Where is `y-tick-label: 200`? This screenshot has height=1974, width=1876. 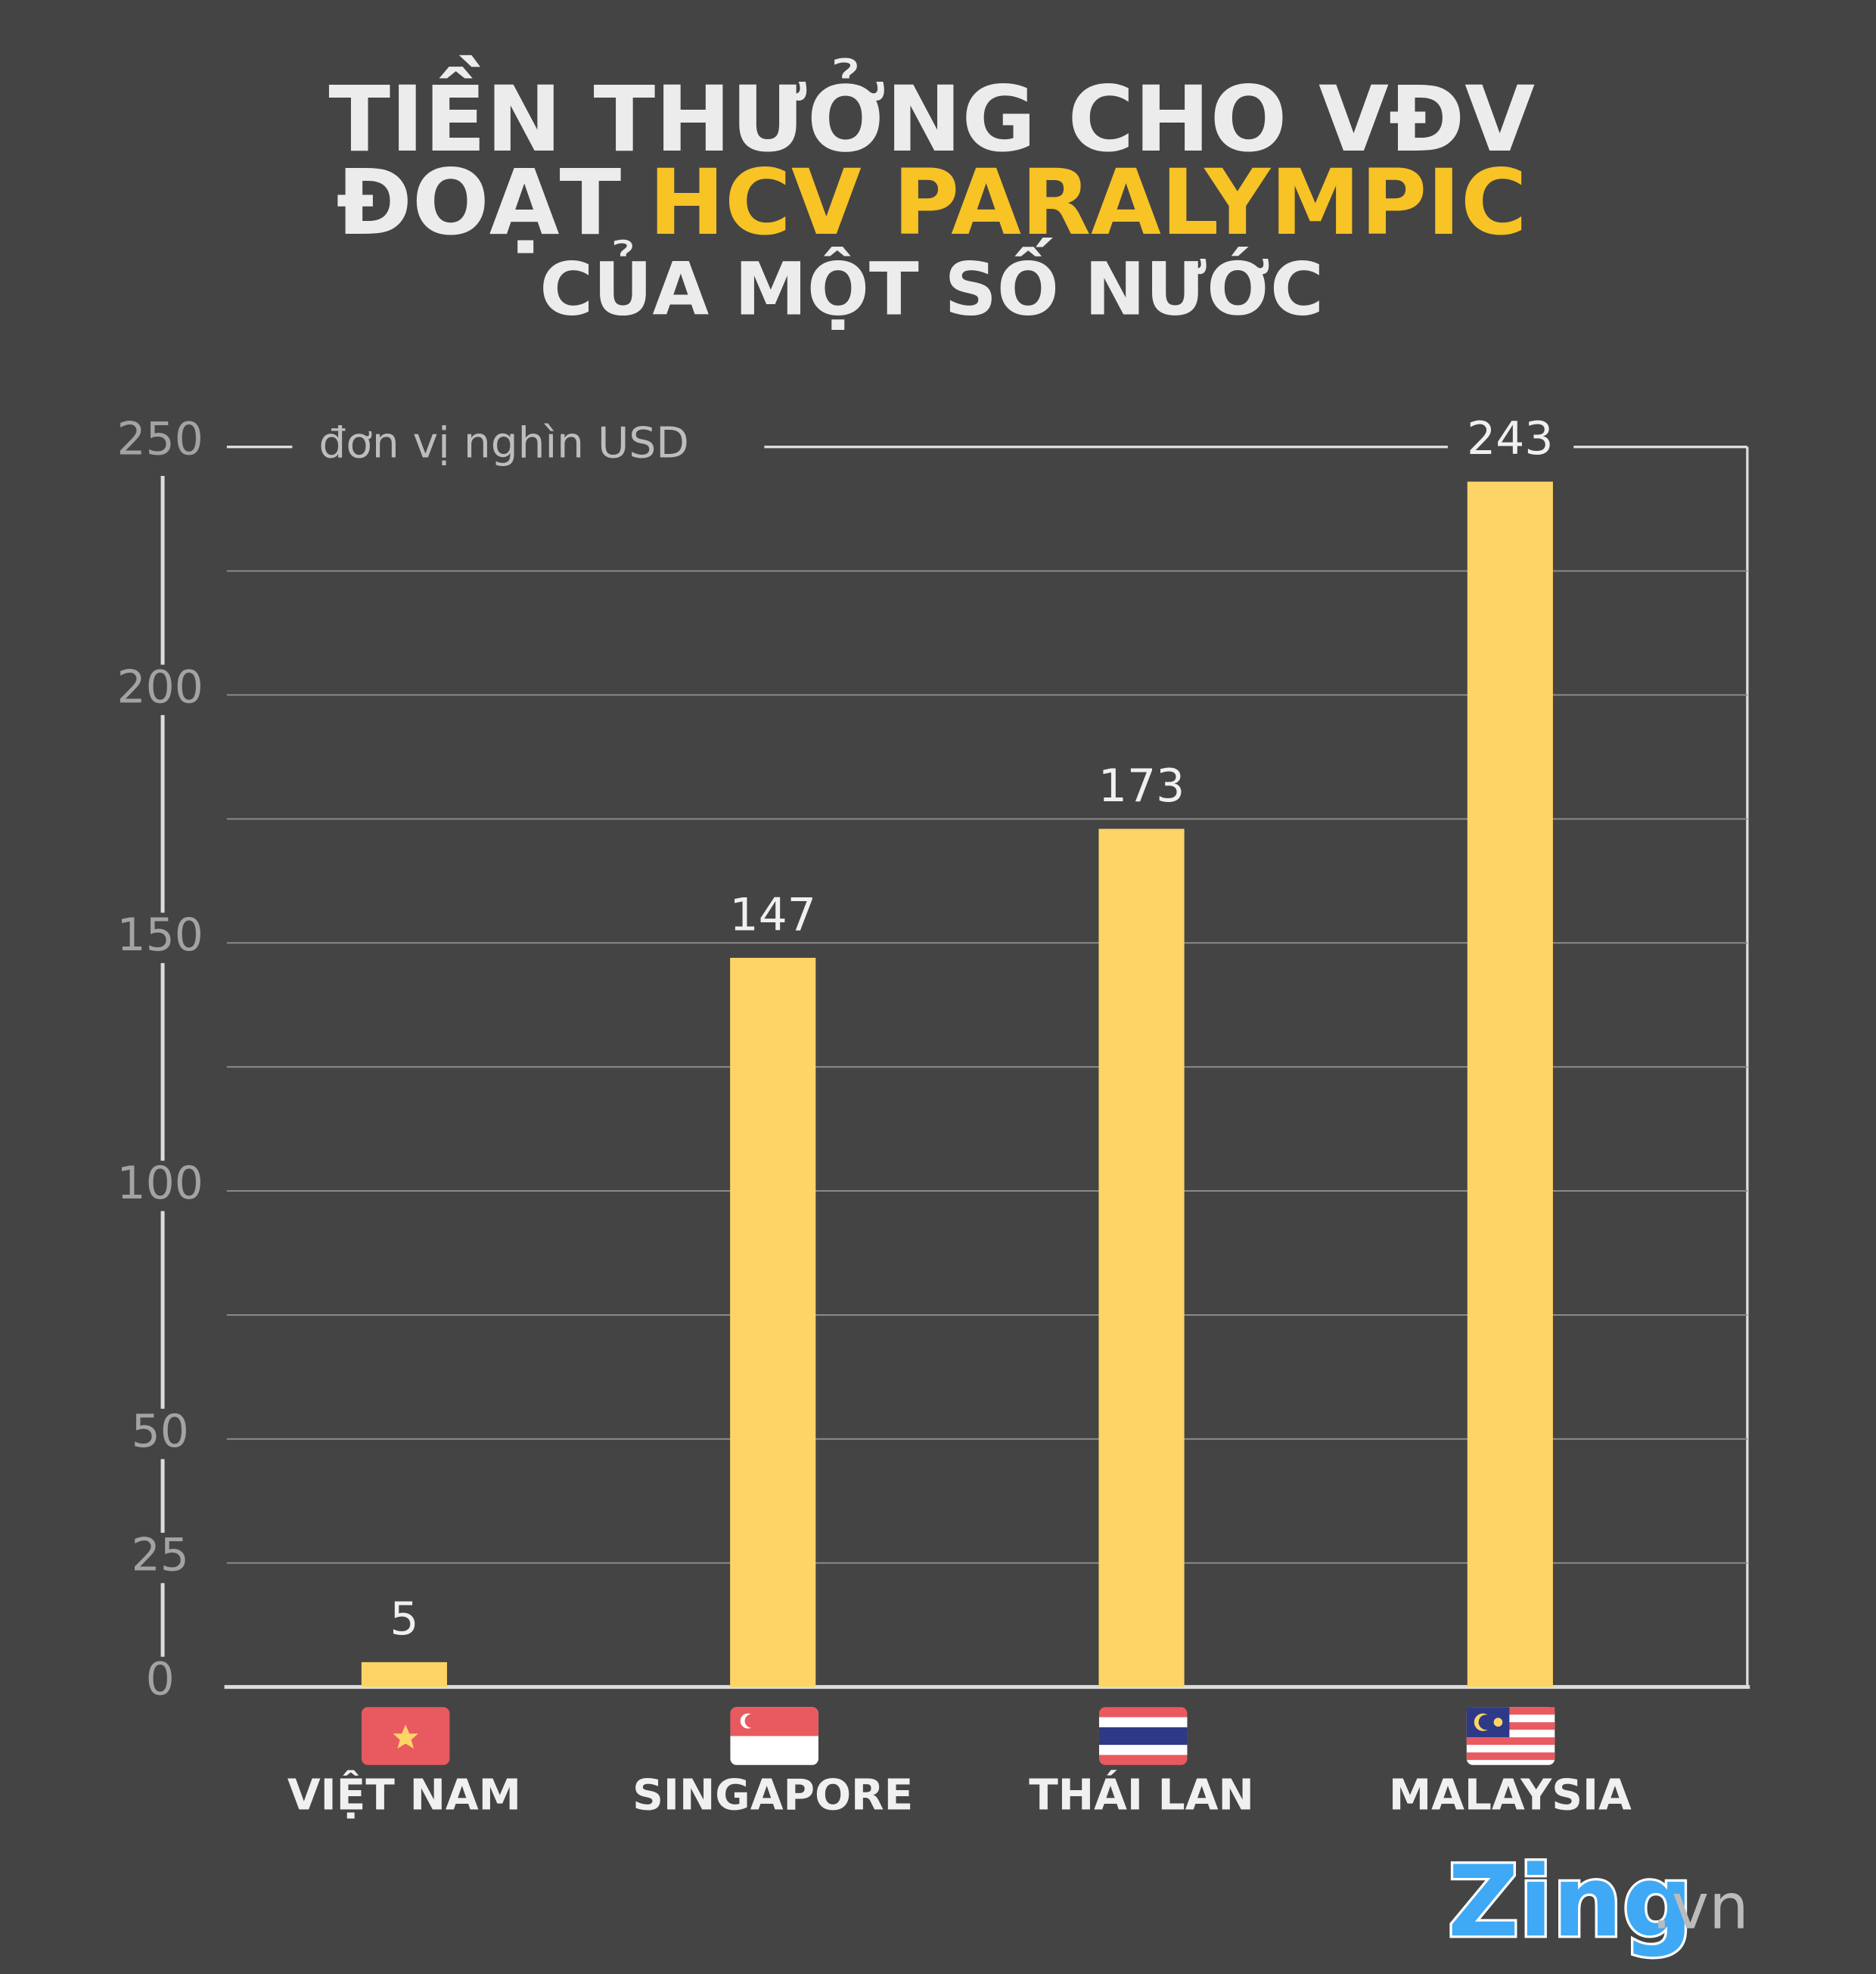
y-tick-label: 200 is located at coordinates (160, 687).